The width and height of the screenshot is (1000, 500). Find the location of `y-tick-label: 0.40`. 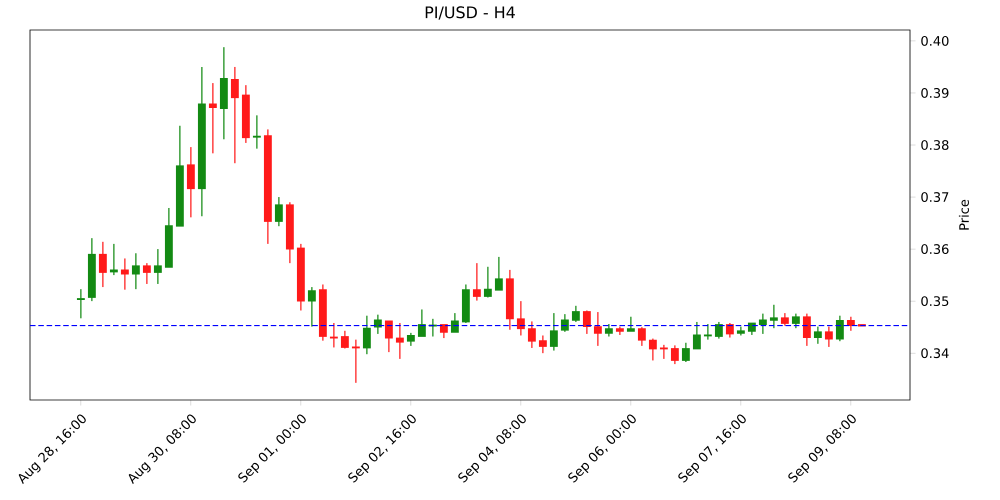

y-tick-label: 0.40 is located at coordinates (935, 41).